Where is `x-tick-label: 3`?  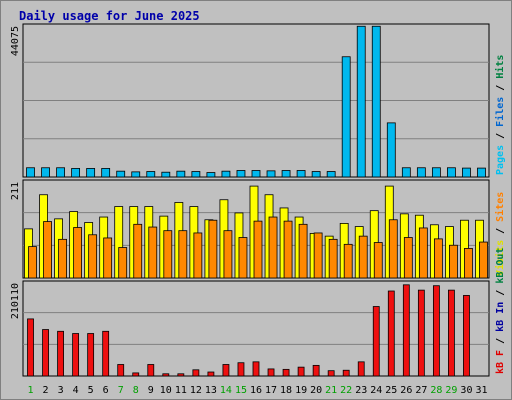 x-tick-label: 3 is located at coordinates (61, 390).